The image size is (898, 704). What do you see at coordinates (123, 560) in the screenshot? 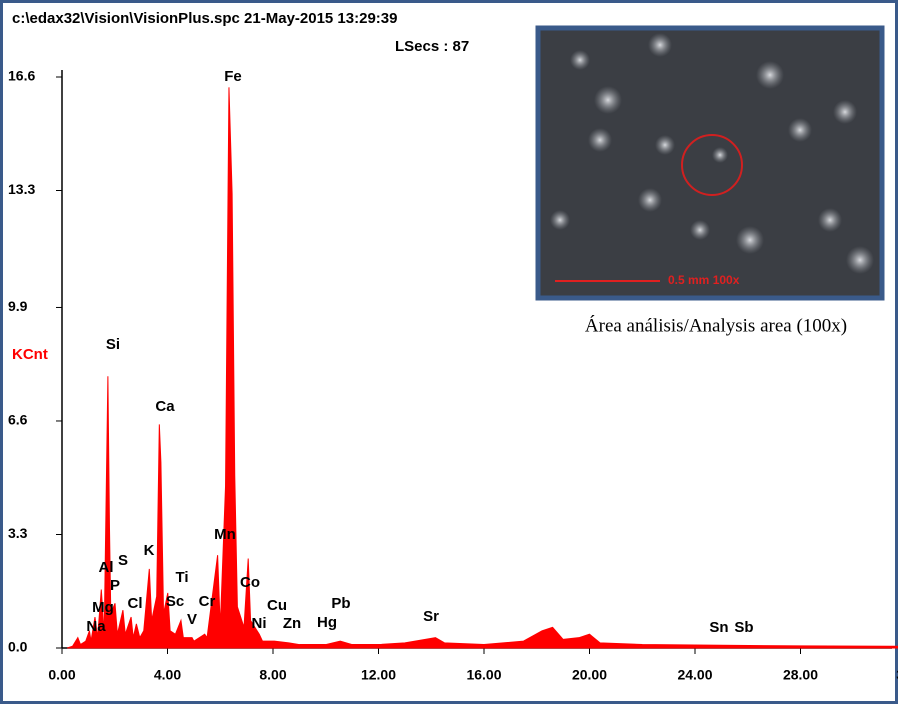
I see `peak-label: S` at bounding box center [123, 560].